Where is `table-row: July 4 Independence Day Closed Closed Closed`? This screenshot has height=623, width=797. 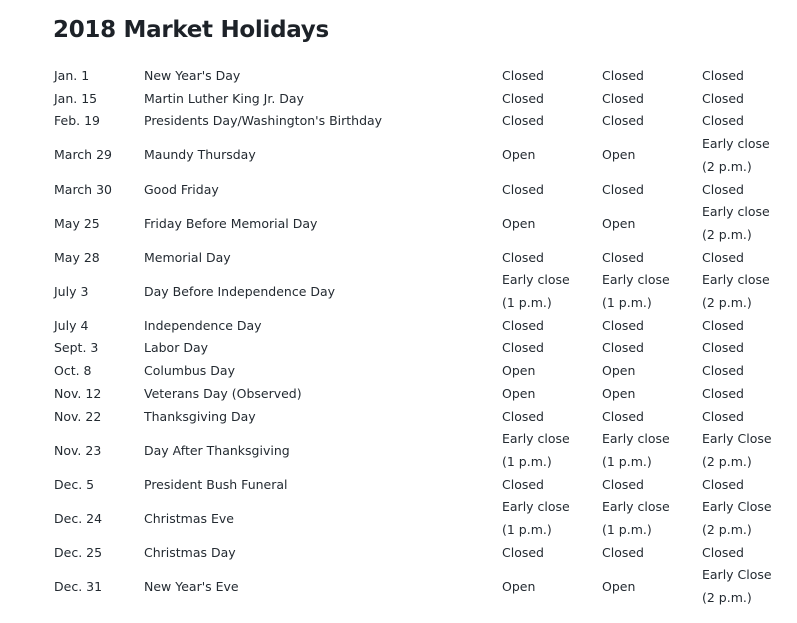
table-row: July 4 Independence Day Closed Closed Closed is located at coordinates (414, 326).